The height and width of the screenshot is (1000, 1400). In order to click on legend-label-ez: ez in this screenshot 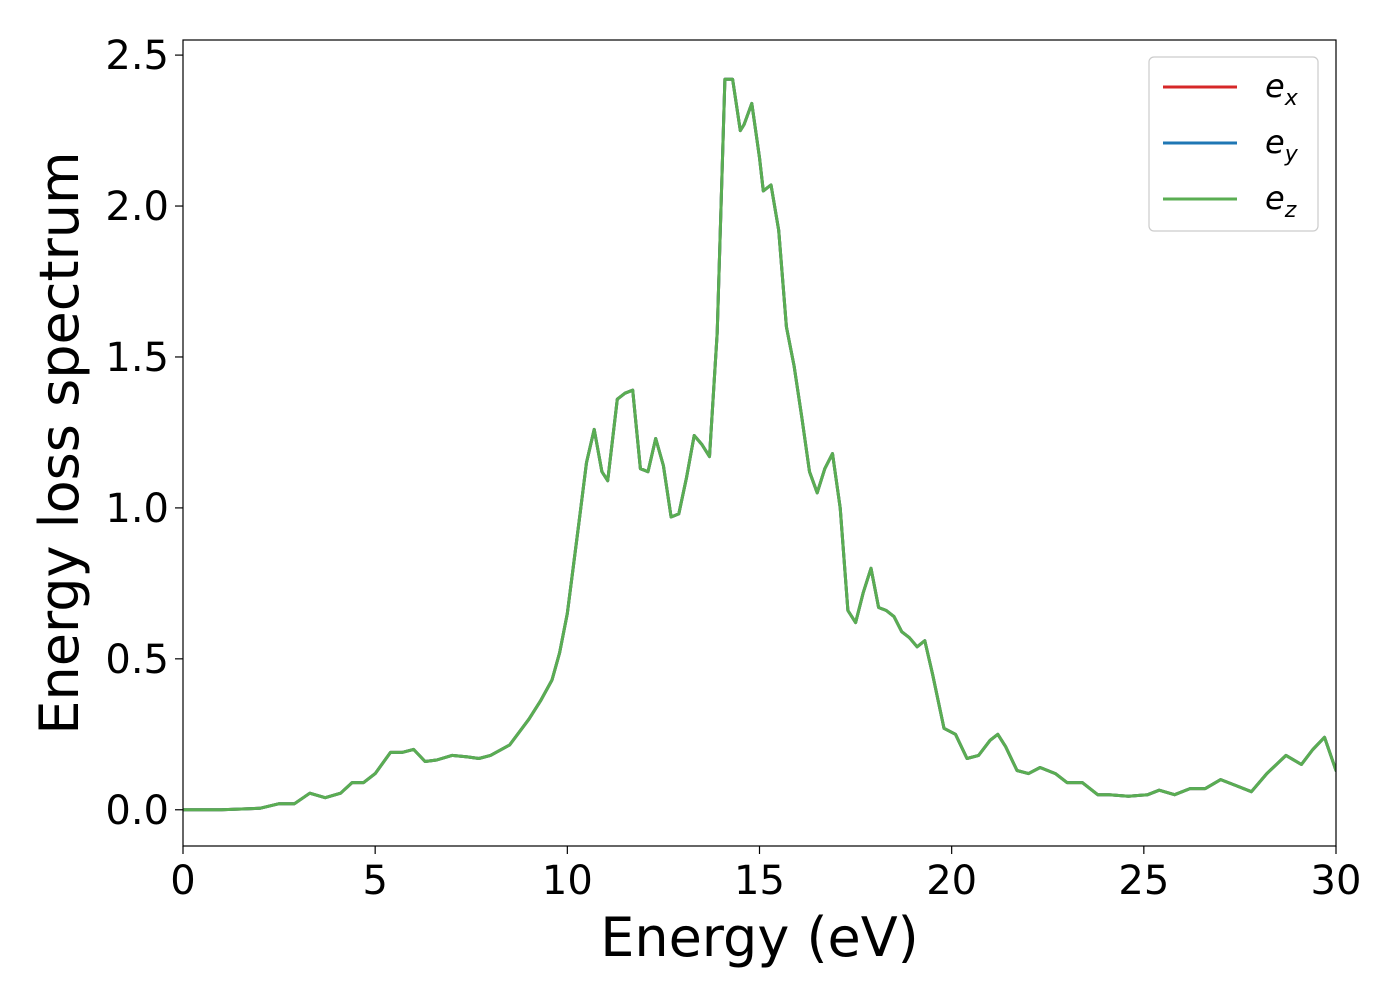, I will do `click(1281, 201)`.